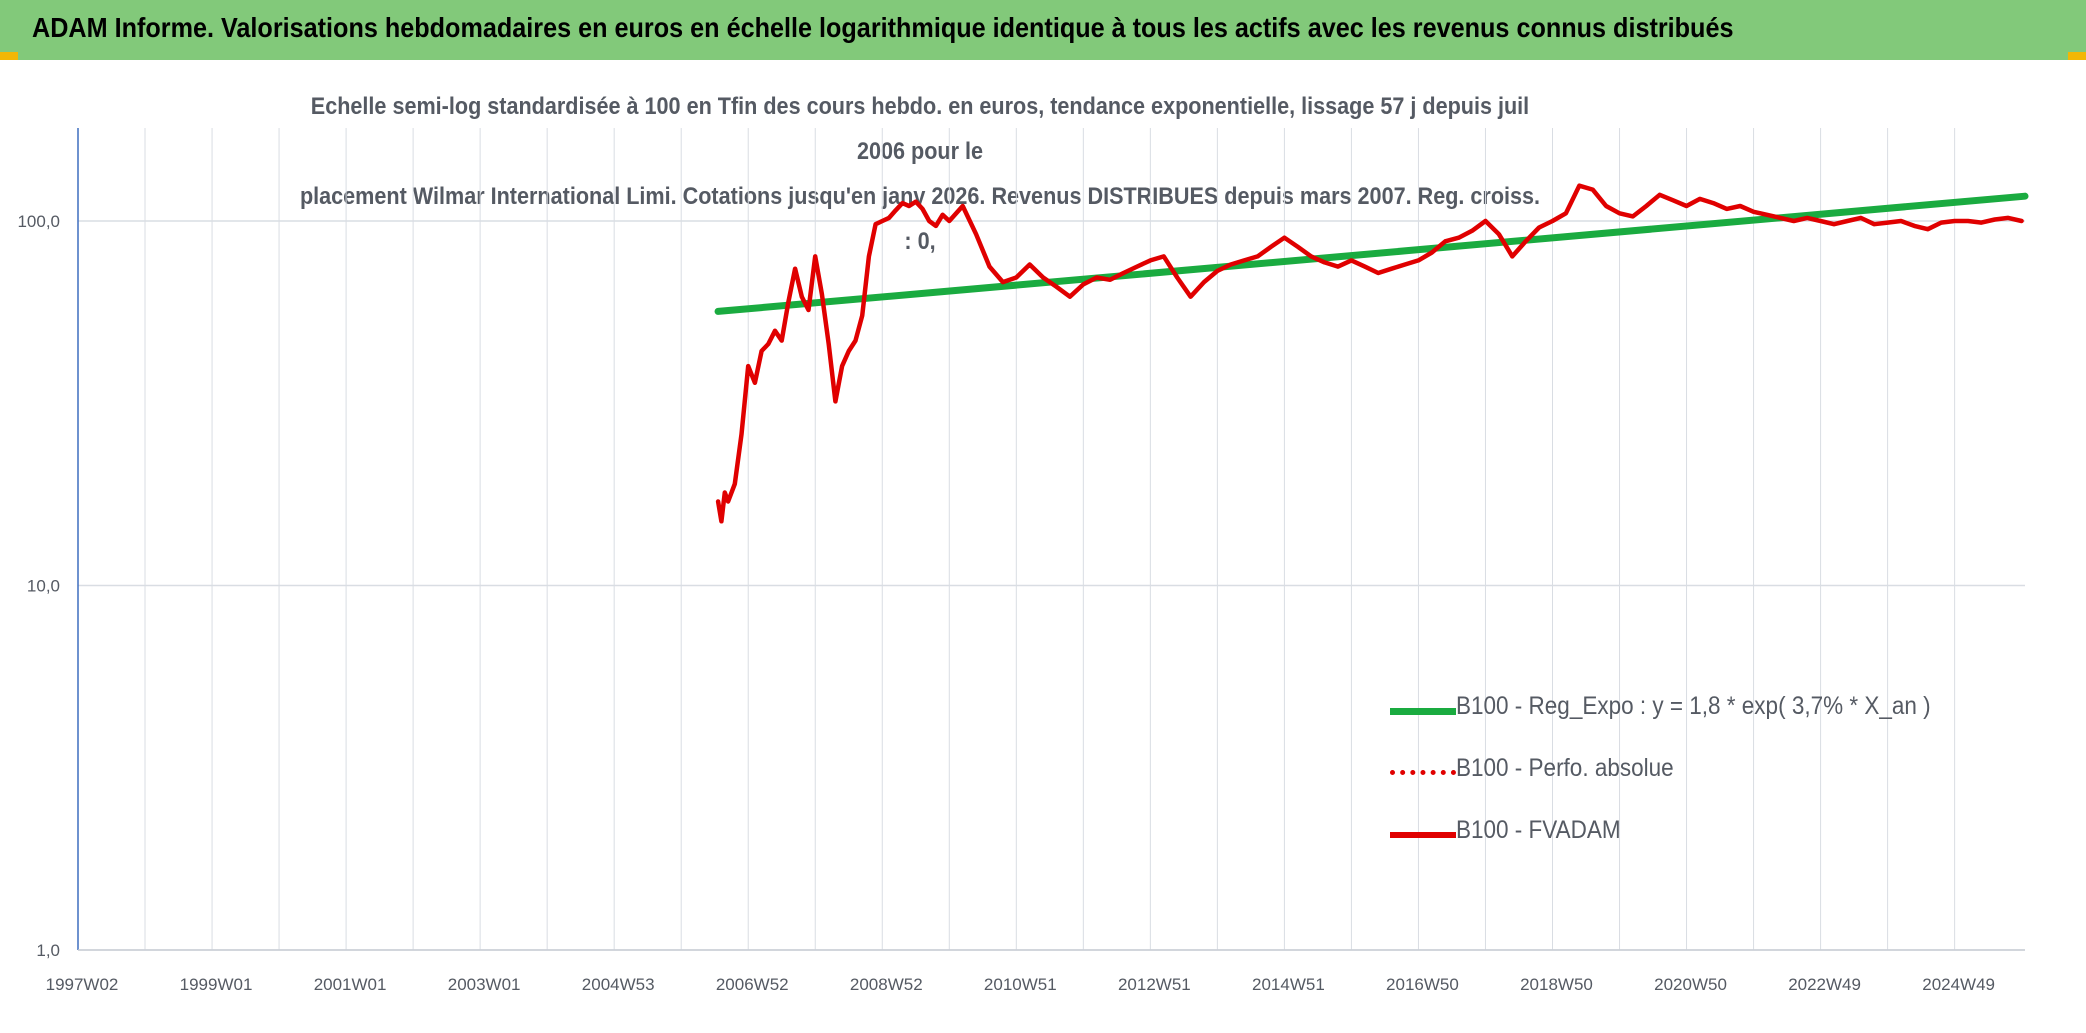 The image size is (2086, 1033). I want to click on legend-label-perf: B100 - Perfo. absolue, so click(1565, 768).